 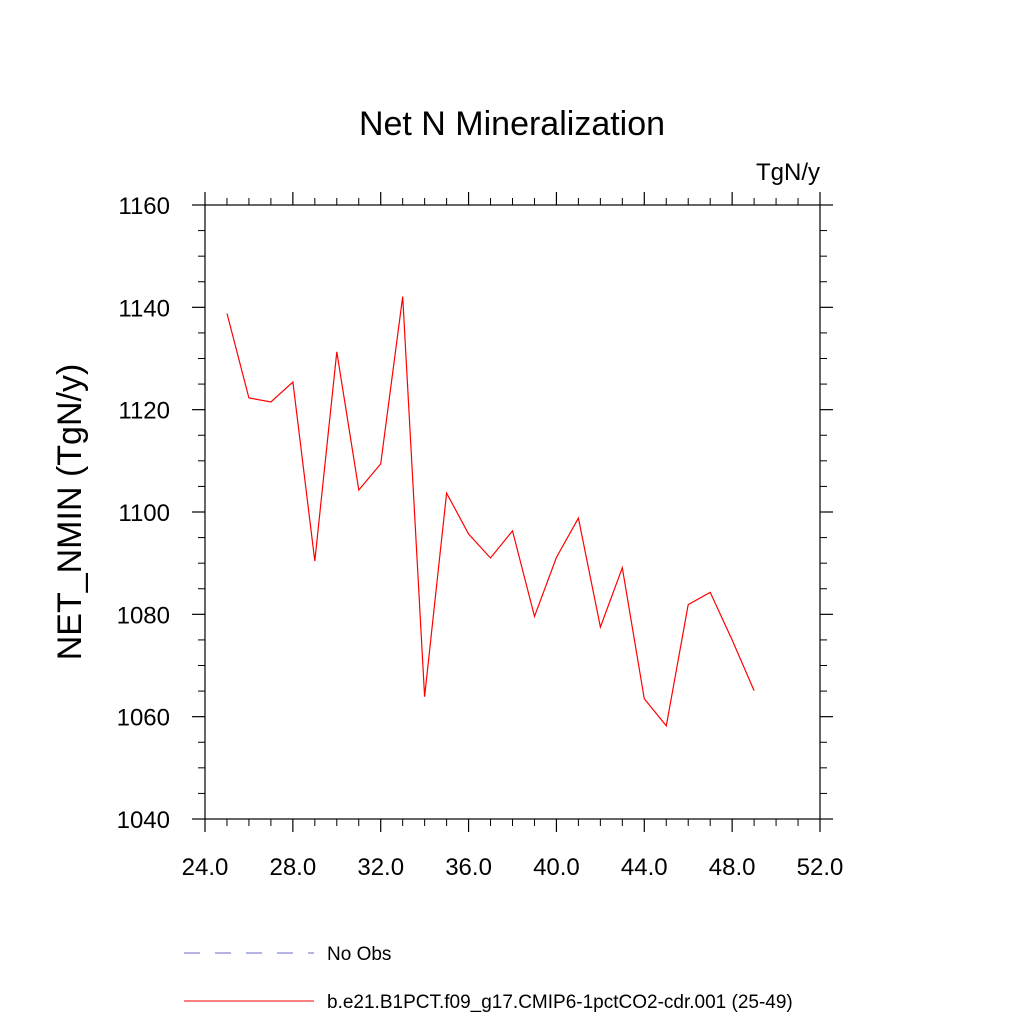 I want to click on x-tick-label: 28.0, so click(x=292, y=867).